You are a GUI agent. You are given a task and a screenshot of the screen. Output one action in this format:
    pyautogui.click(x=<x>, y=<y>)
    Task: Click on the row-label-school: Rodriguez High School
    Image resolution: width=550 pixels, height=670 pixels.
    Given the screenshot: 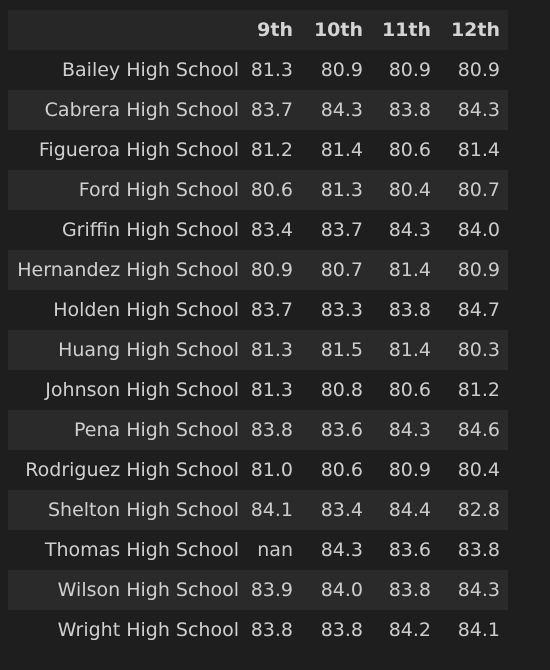 What is the action you would take?
    pyautogui.click(x=132, y=470)
    